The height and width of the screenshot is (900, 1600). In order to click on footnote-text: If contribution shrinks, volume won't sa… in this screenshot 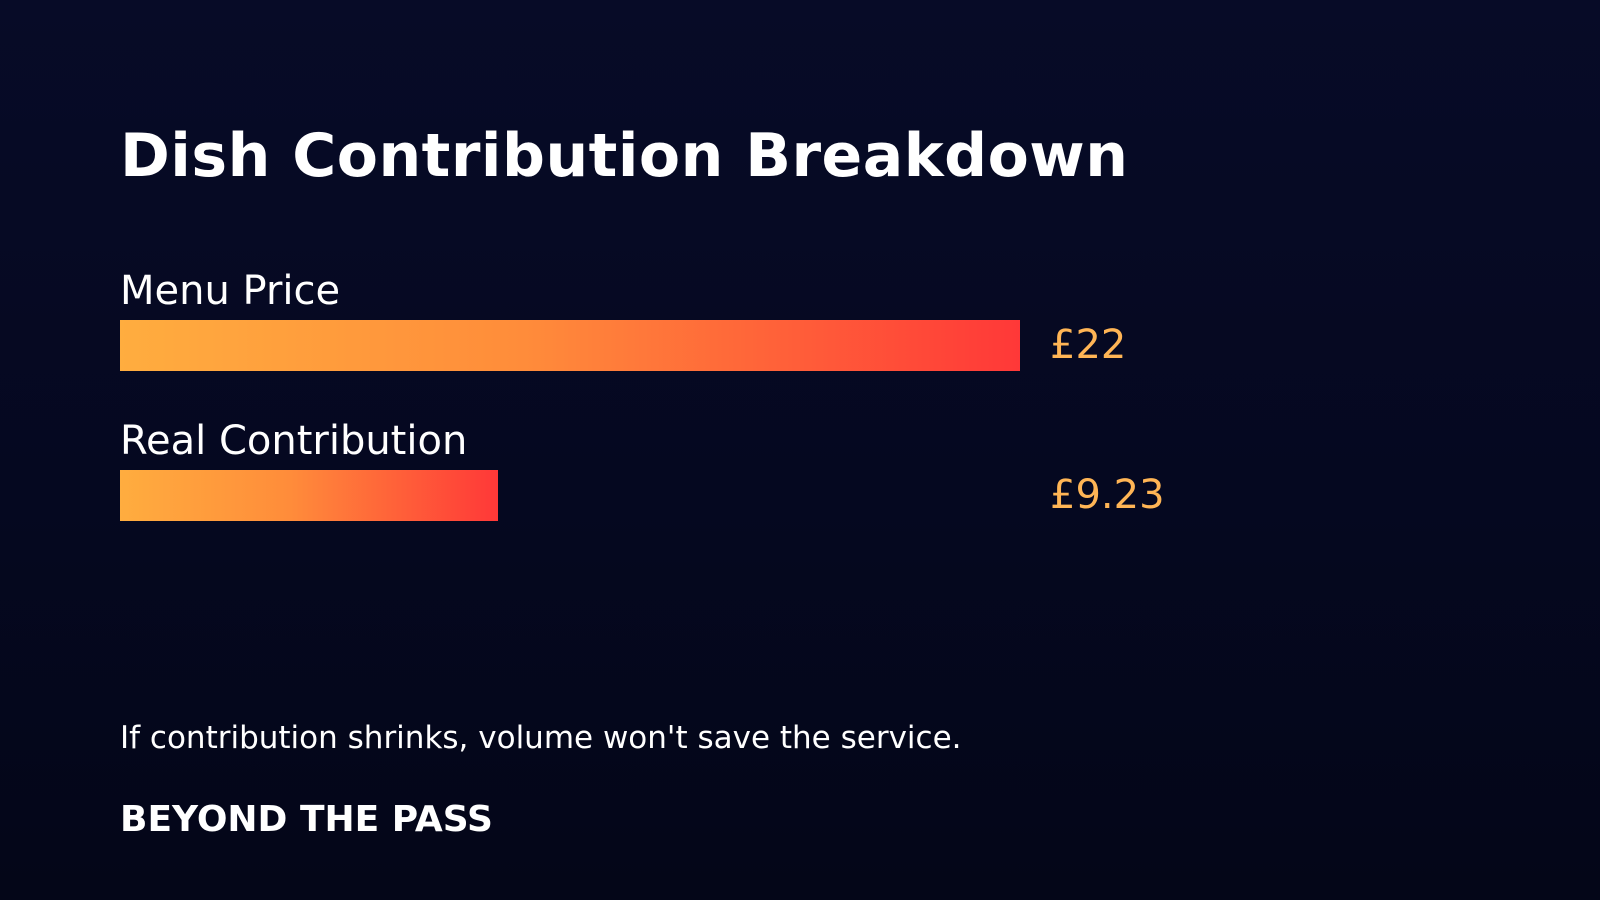, I will do `click(541, 738)`.